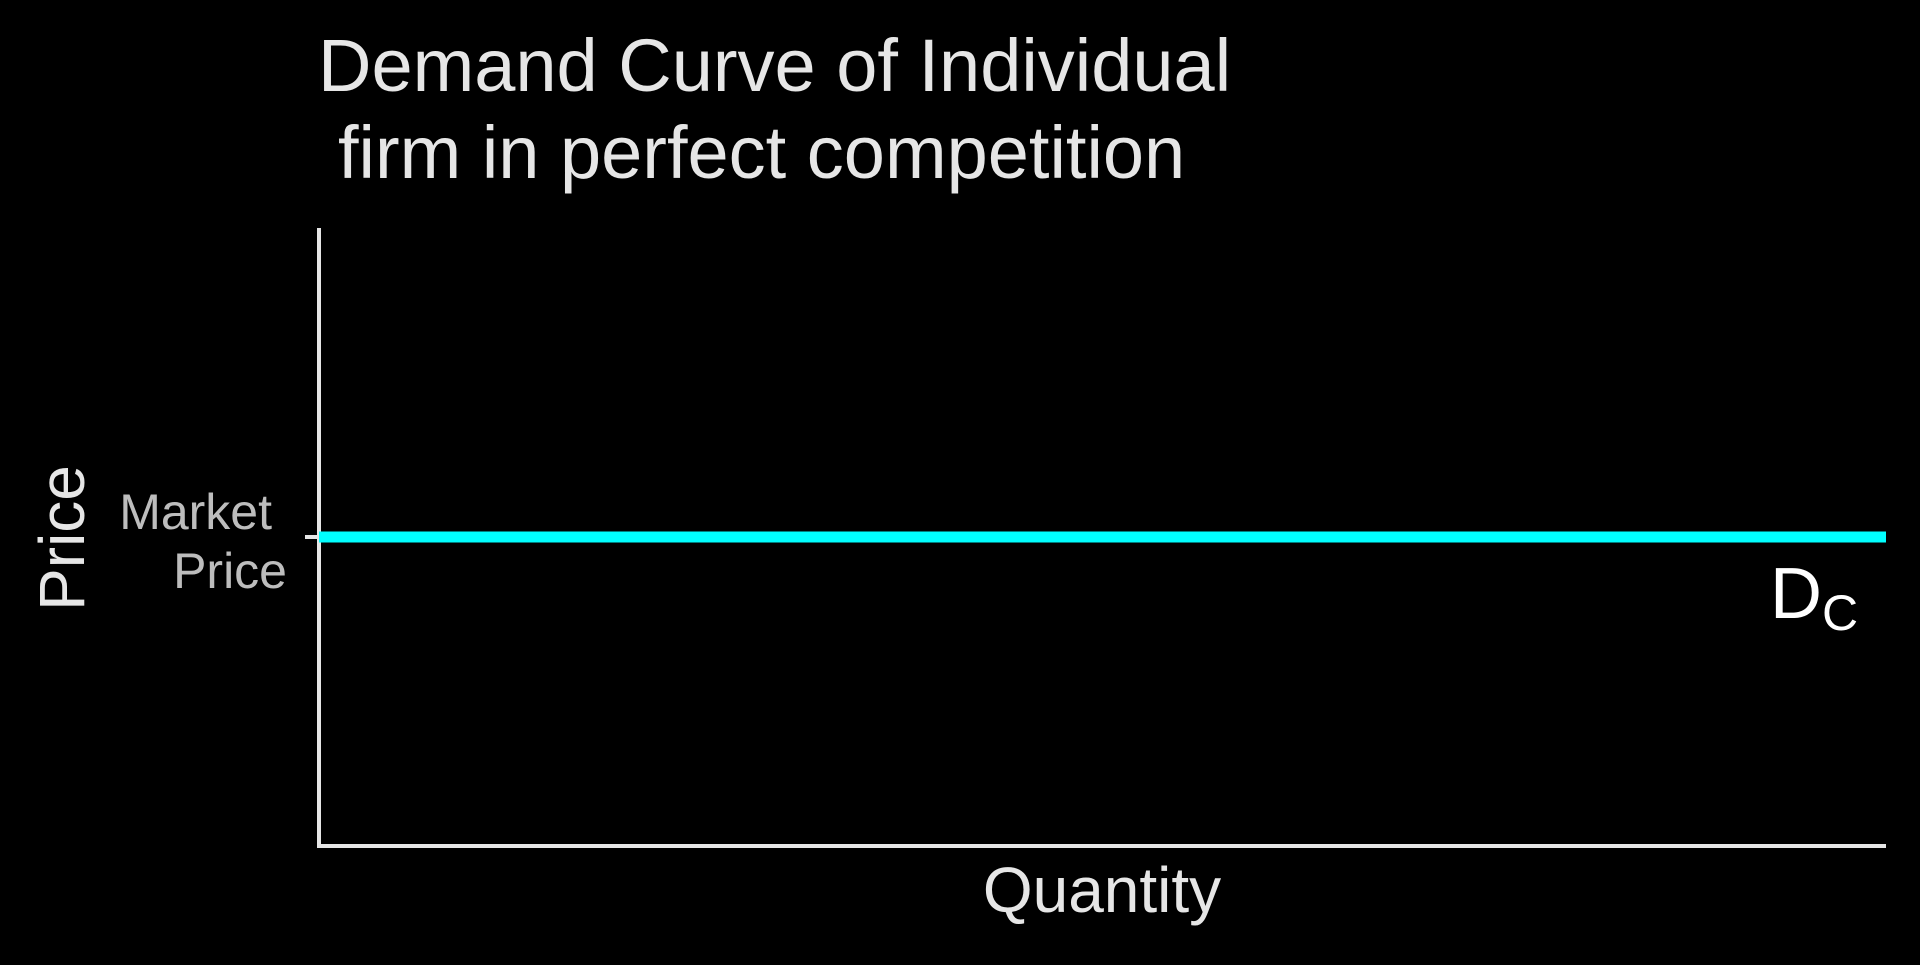 The height and width of the screenshot is (965, 1920). What do you see at coordinates (1102, 586) in the screenshot?
I see `series-group: DC` at bounding box center [1102, 586].